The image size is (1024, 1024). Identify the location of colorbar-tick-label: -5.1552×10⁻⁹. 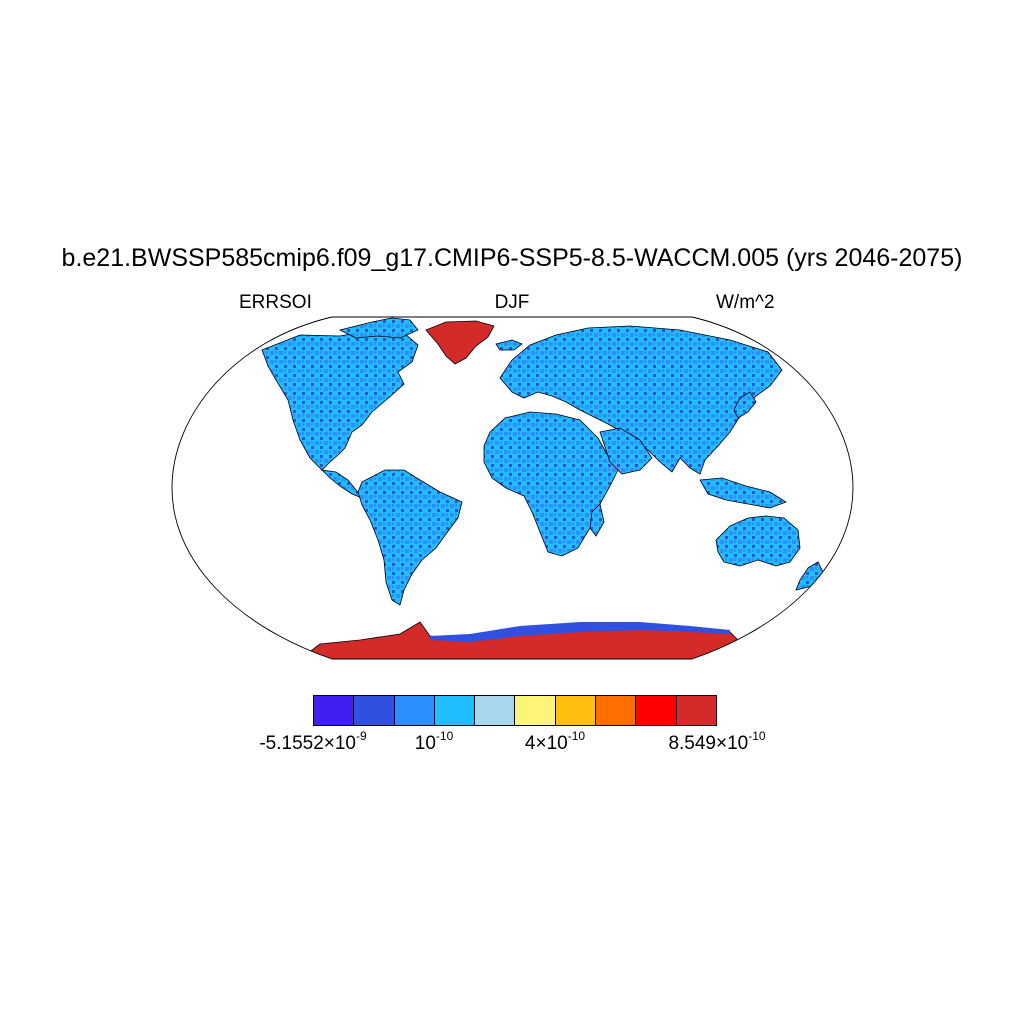
(313, 741).